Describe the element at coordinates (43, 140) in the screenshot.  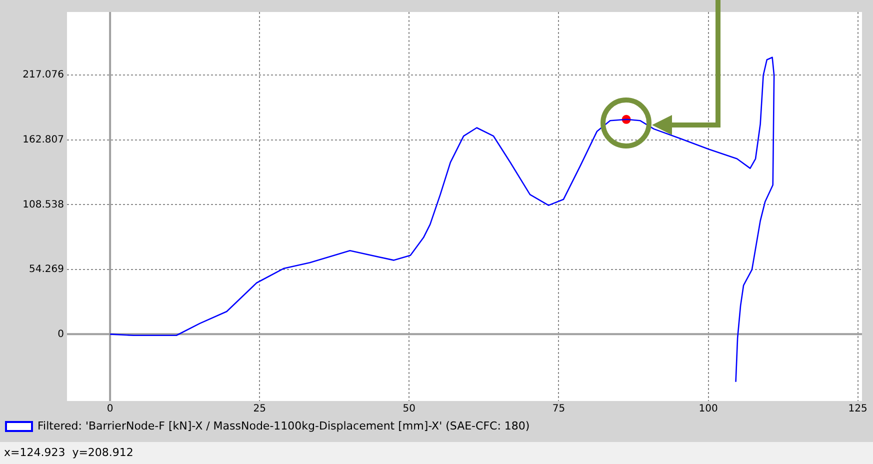
I see `y-tick-label: 162.807` at that location.